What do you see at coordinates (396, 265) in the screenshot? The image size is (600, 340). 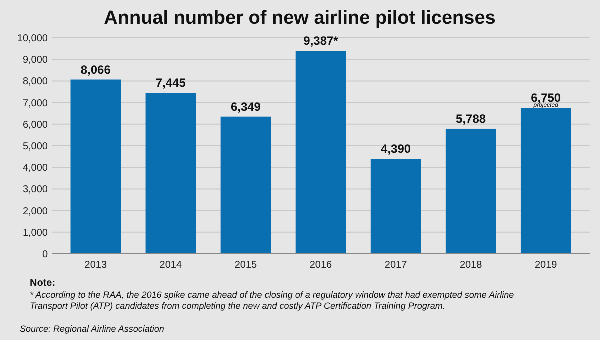 I see `x-tick-label: 2017` at bounding box center [396, 265].